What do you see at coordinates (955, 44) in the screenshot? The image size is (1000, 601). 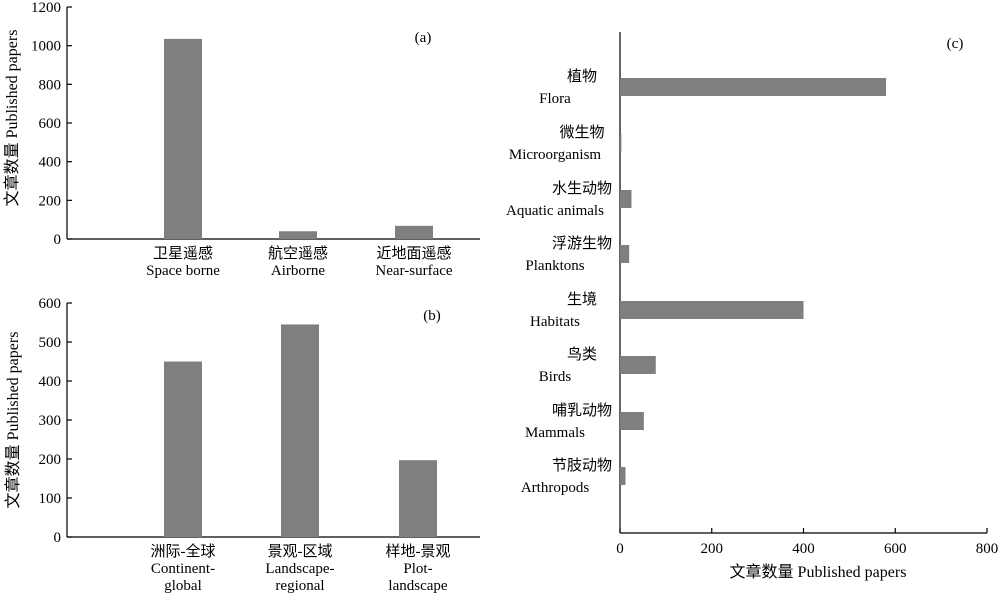 I see `panel-c-label: (c)` at bounding box center [955, 44].